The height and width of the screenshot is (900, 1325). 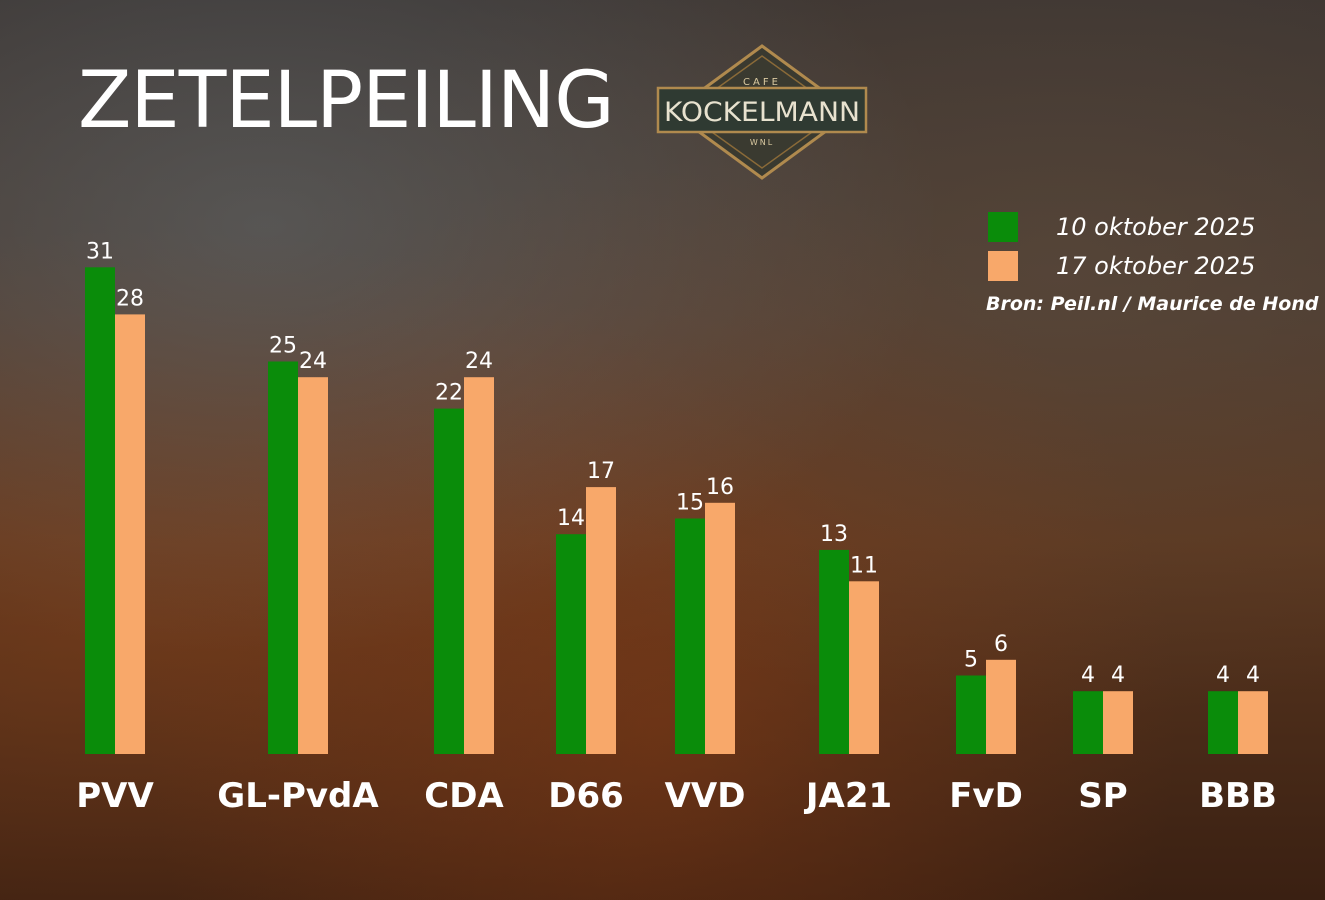 What do you see at coordinates (1156, 266) in the screenshot?
I see `legend-label-series-2: 17 oktober 2025` at bounding box center [1156, 266].